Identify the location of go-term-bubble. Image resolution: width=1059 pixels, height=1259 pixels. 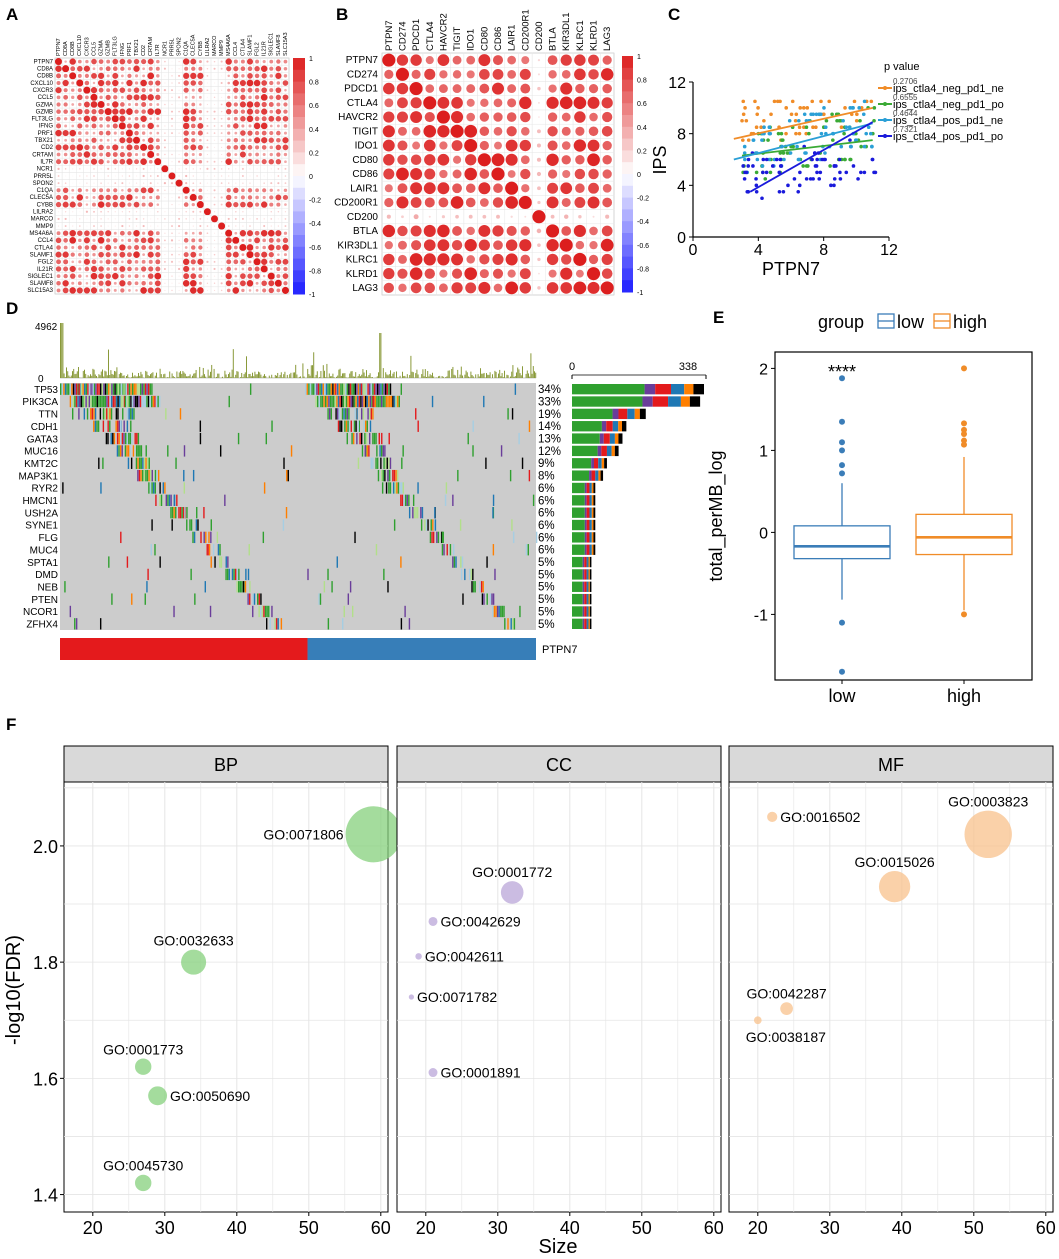
(988, 834).